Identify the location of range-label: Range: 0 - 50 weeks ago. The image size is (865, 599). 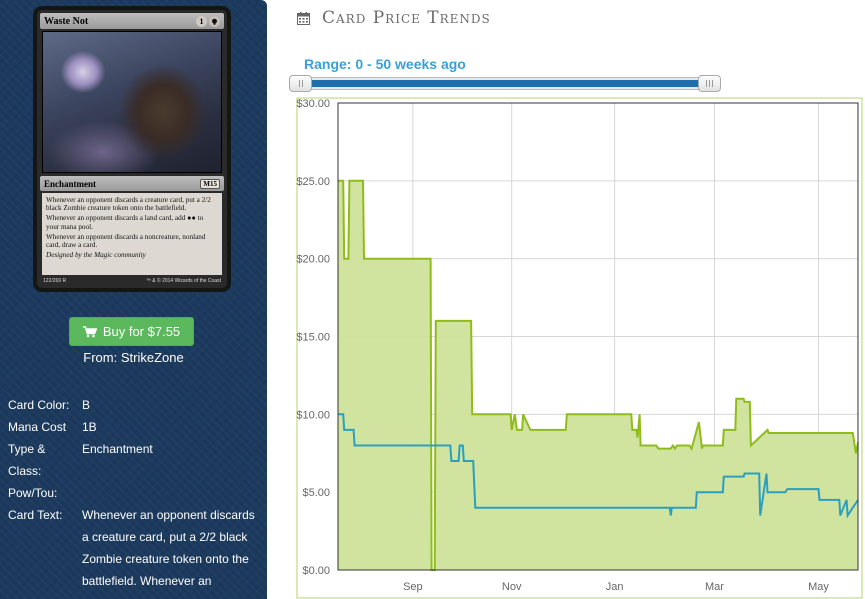
(385, 64).